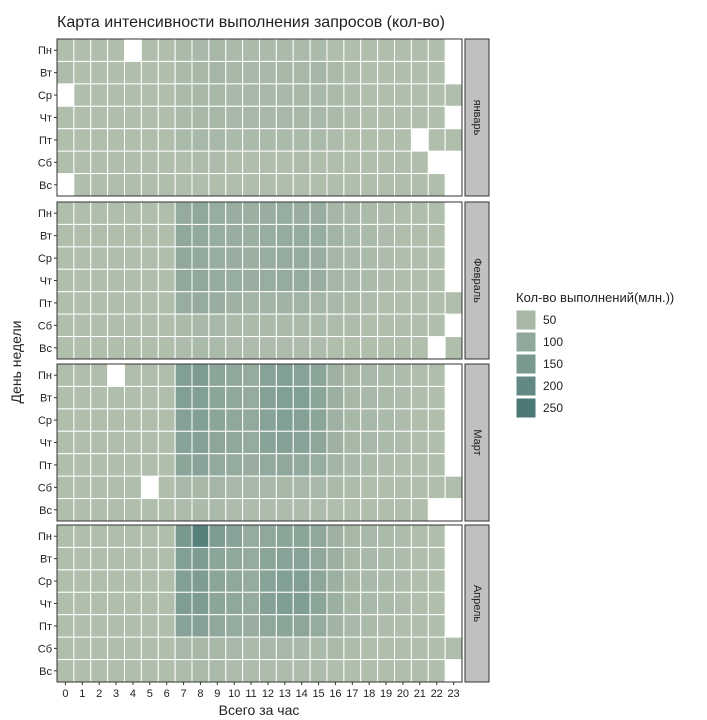 The width and height of the screenshot is (707, 720). Describe the element at coordinates (594, 354) in the screenshot. I see `legend: Кол-во выполнений(млн.)) 50 100 150 200 250` at that location.